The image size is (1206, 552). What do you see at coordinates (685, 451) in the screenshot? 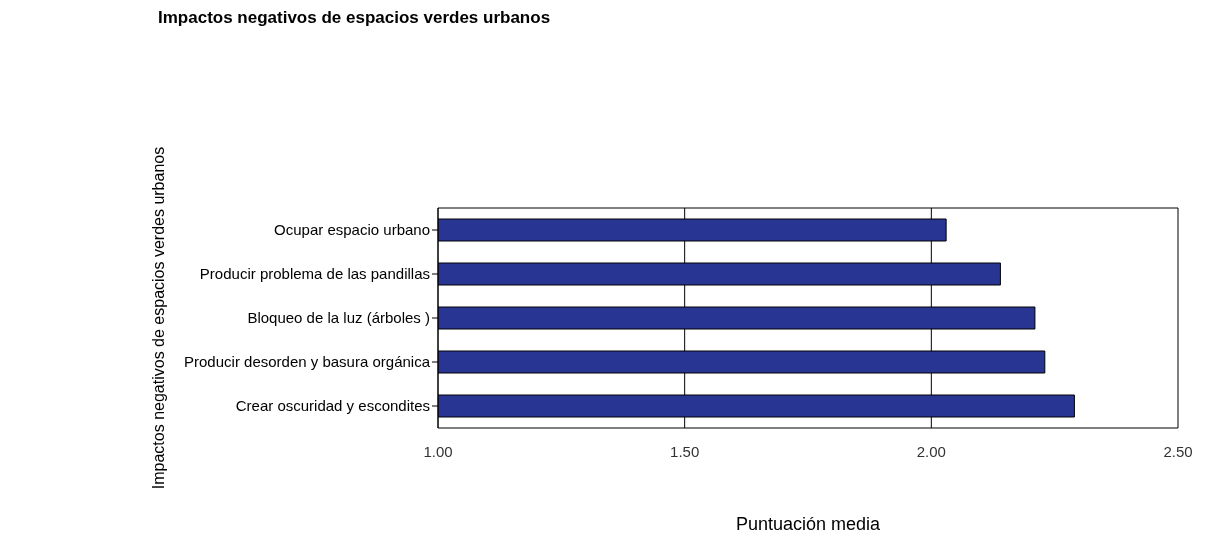
I see `x-tick-label: 1.50` at bounding box center [685, 451].